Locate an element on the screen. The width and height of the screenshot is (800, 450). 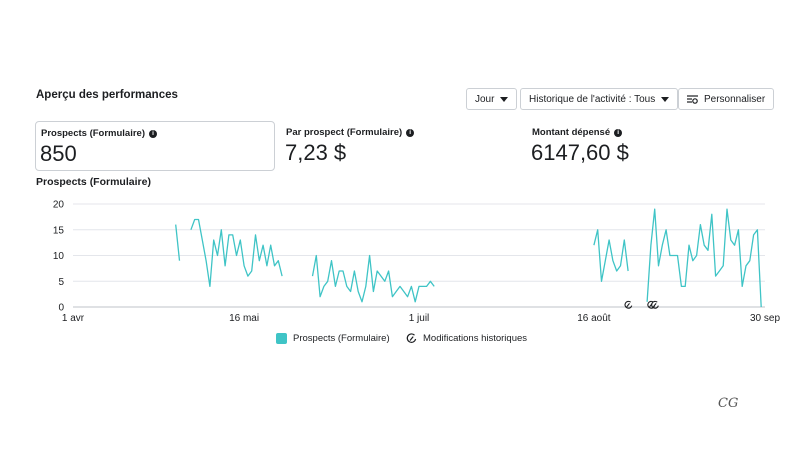
history-dropdown-label: Historique de l'activité : Tous is located at coordinates (592, 99).